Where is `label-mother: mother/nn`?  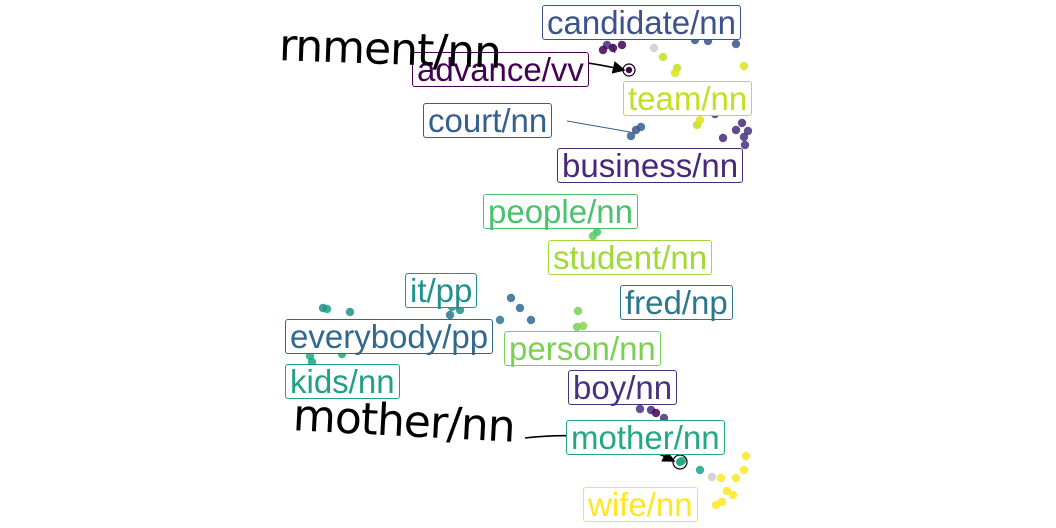 label-mother: mother/nn is located at coordinates (645, 437).